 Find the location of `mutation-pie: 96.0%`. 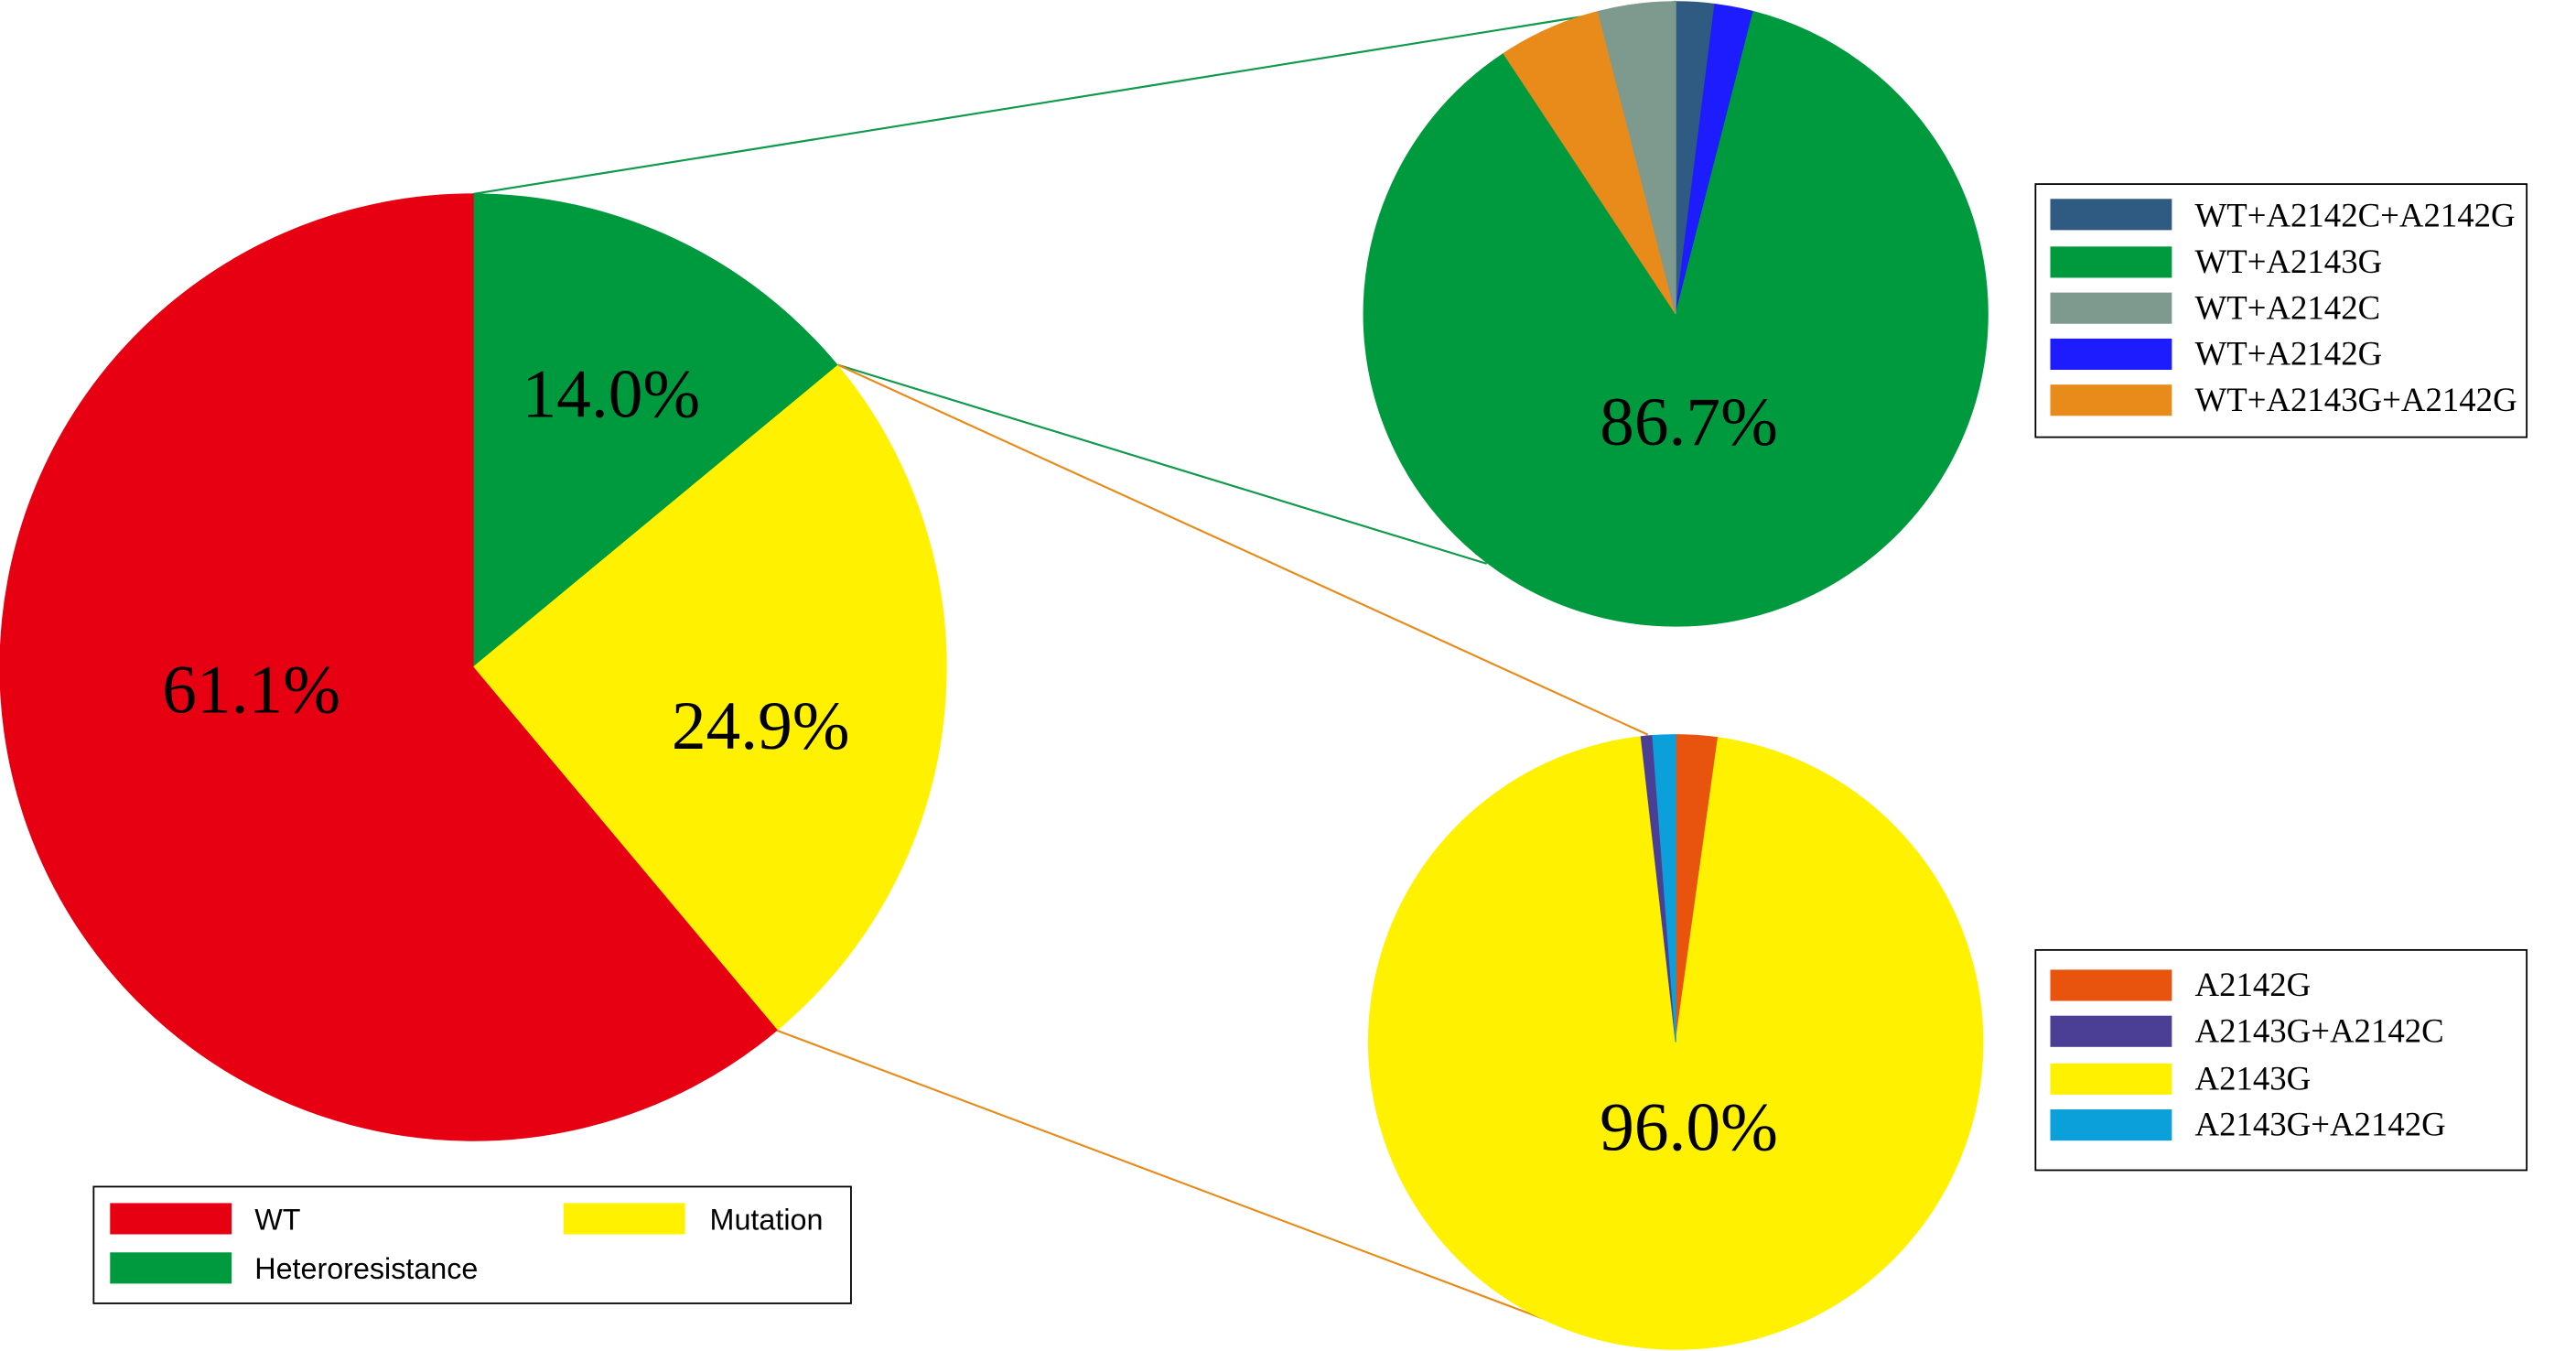

mutation-pie: 96.0% is located at coordinates (1675, 1042).